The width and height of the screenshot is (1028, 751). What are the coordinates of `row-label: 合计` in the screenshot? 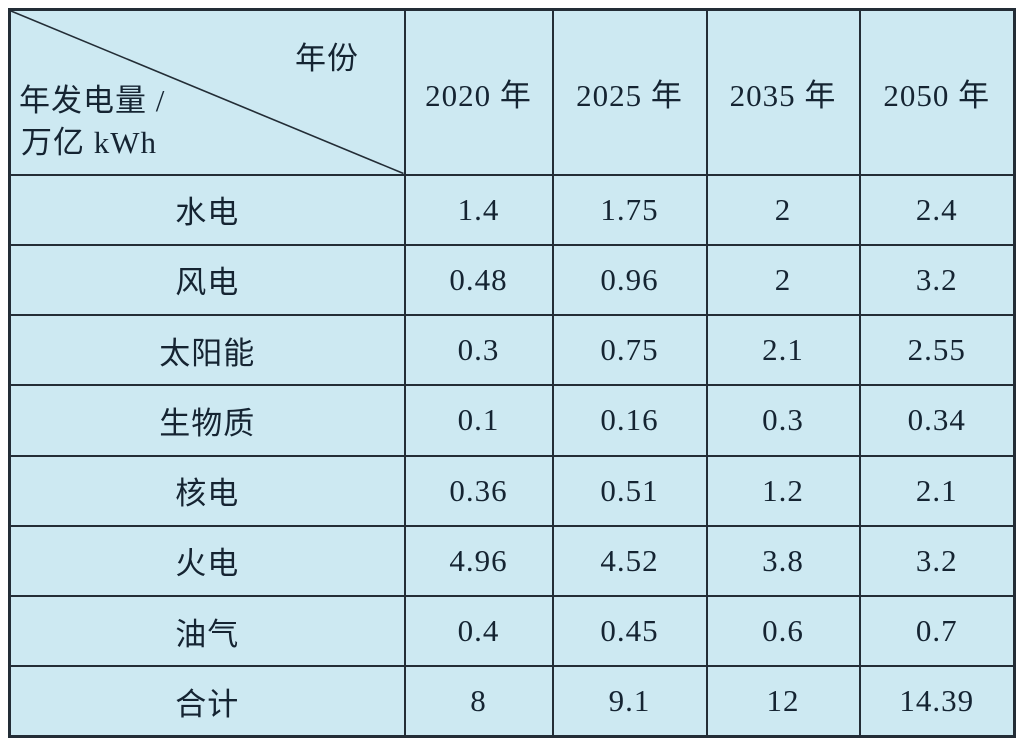 It's located at (207, 701).